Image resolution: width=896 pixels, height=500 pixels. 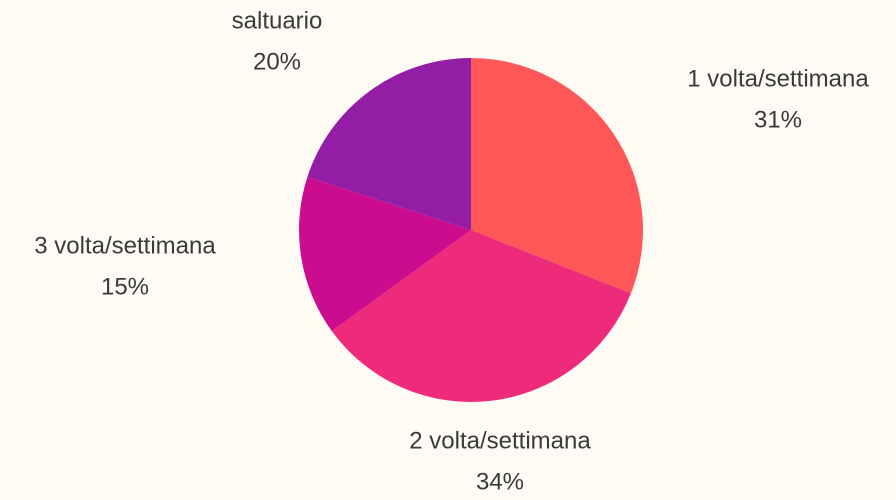 What do you see at coordinates (125, 245) in the screenshot?
I see `slice-label: 3 volta/settimana` at bounding box center [125, 245].